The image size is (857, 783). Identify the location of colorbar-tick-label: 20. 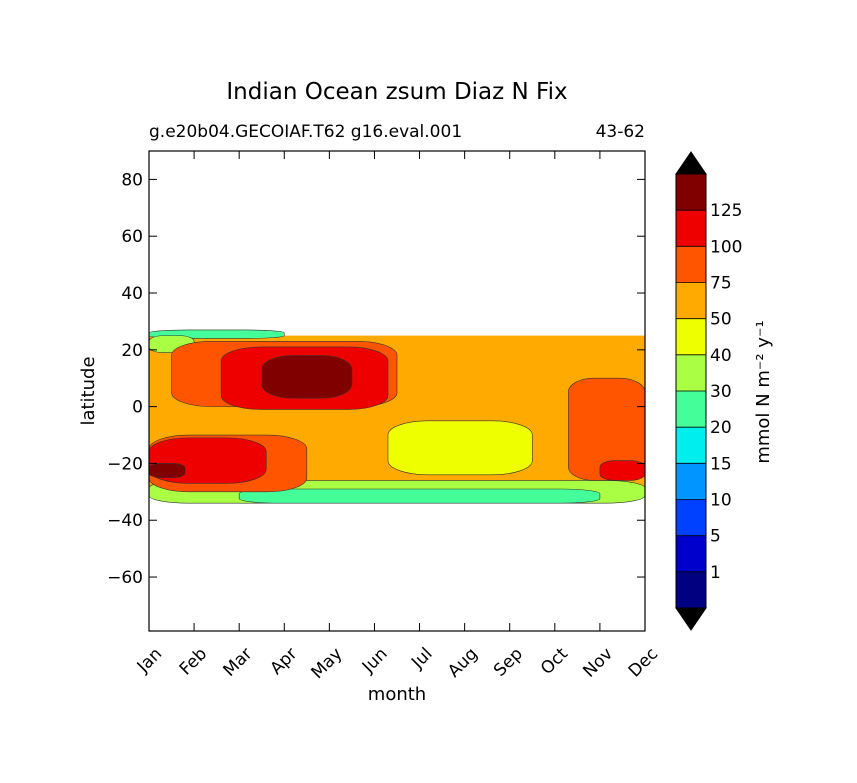
(721, 428).